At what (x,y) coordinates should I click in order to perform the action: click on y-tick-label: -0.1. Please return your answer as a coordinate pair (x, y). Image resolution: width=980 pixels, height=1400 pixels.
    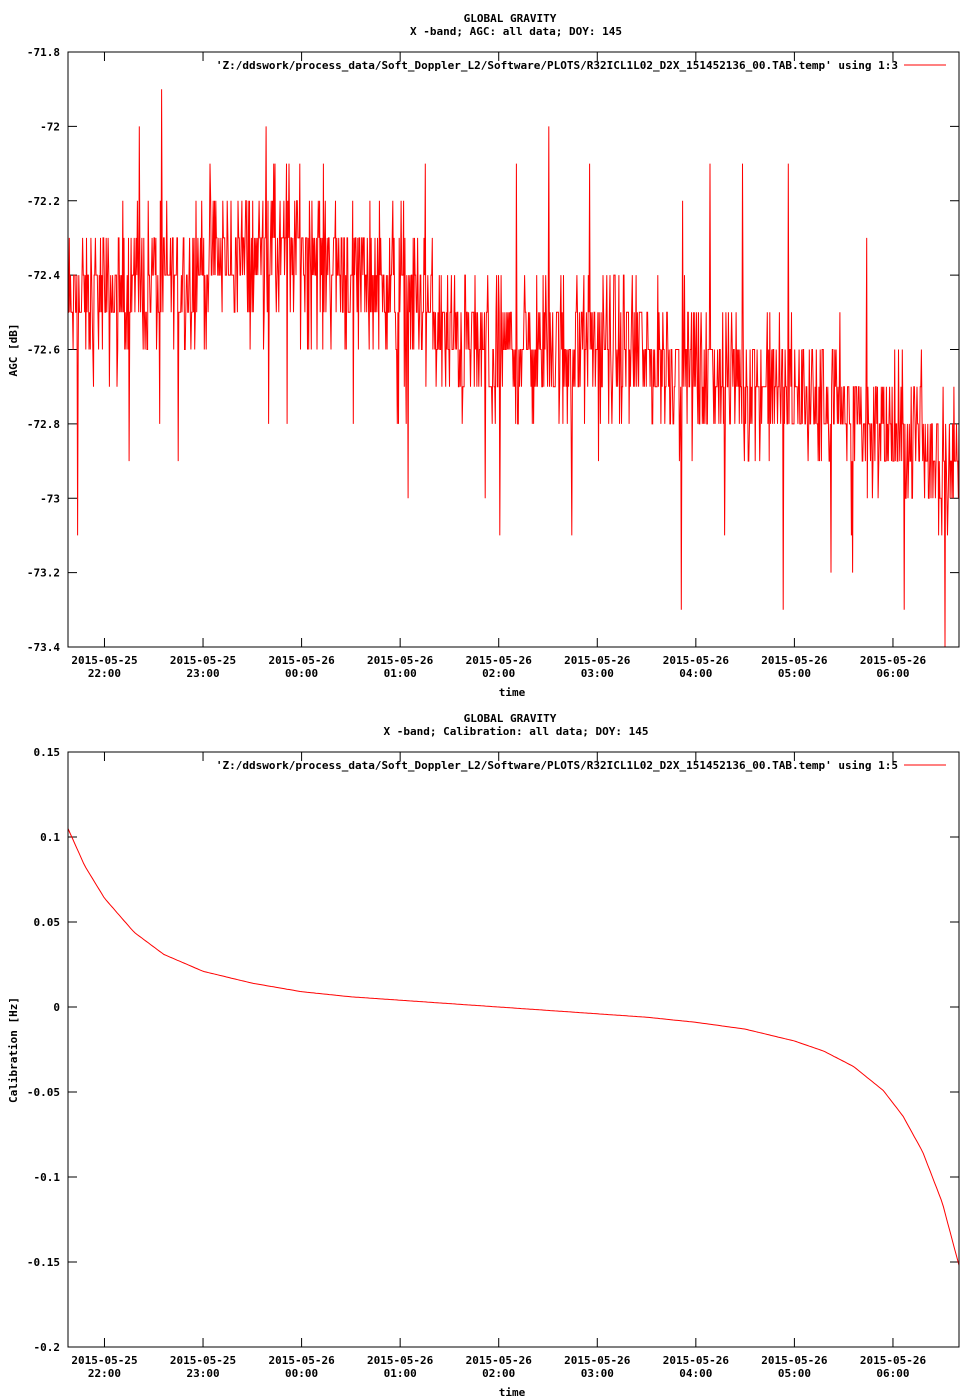
    Looking at the image, I should click on (47, 1177).